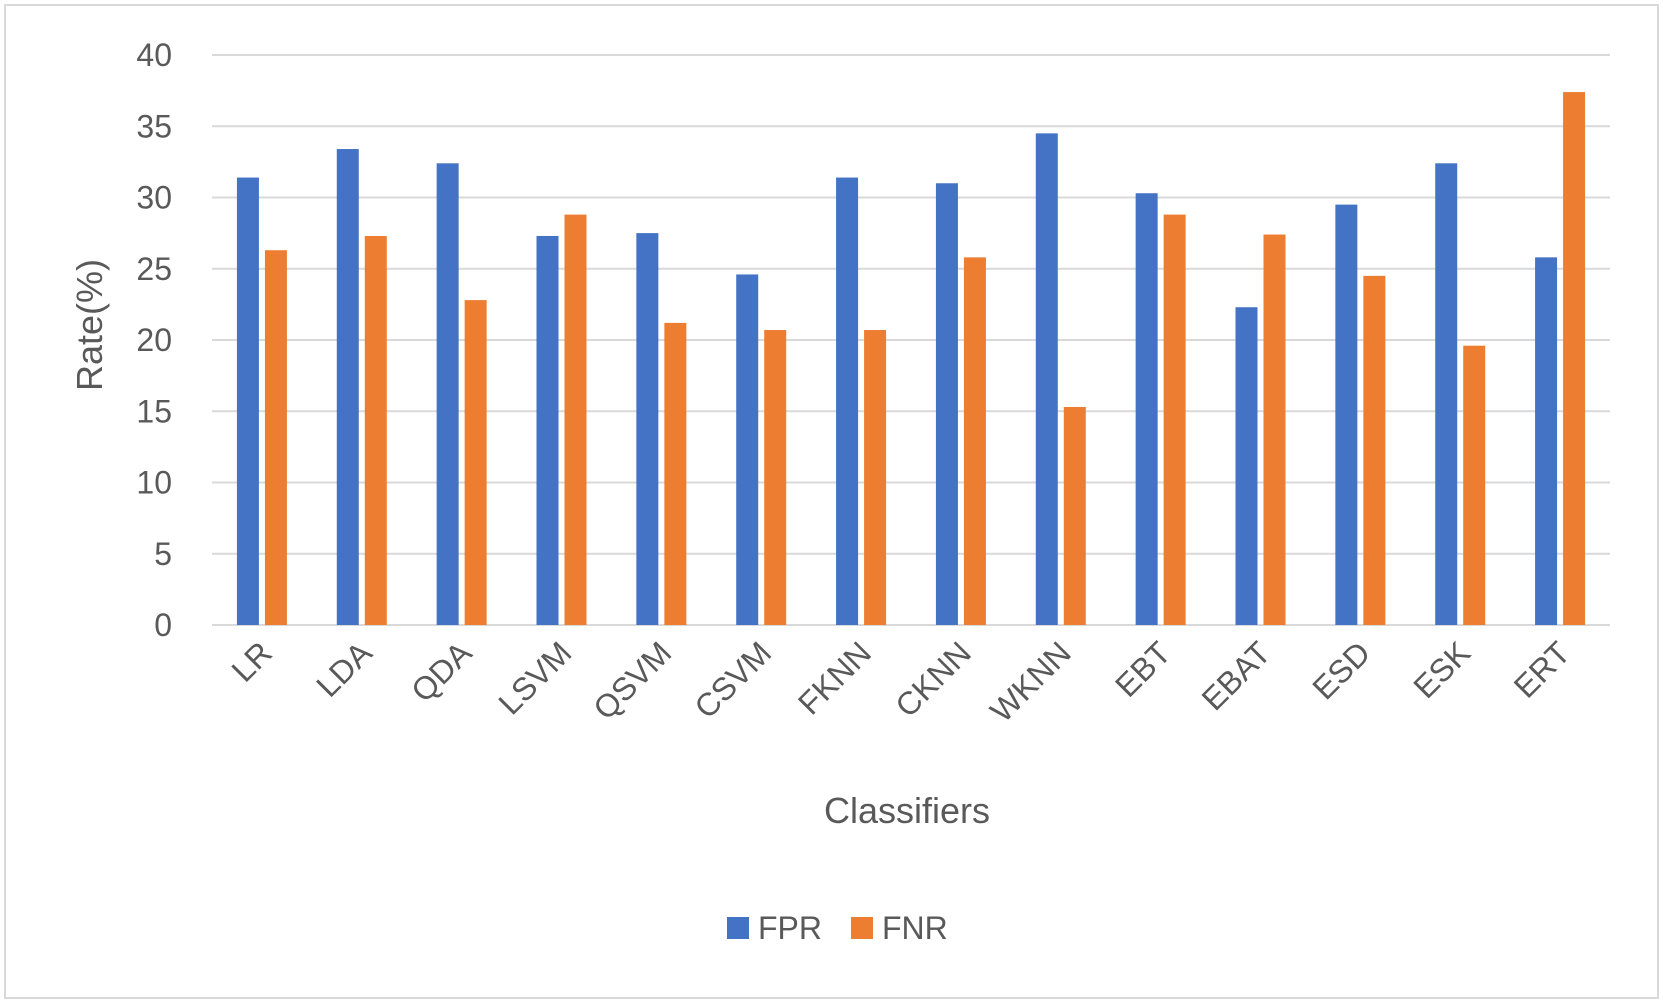 The image size is (1663, 1003). Describe the element at coordinates (1236, 675) in the screenshot. I see `x-tick-label: EBAT` at that location.